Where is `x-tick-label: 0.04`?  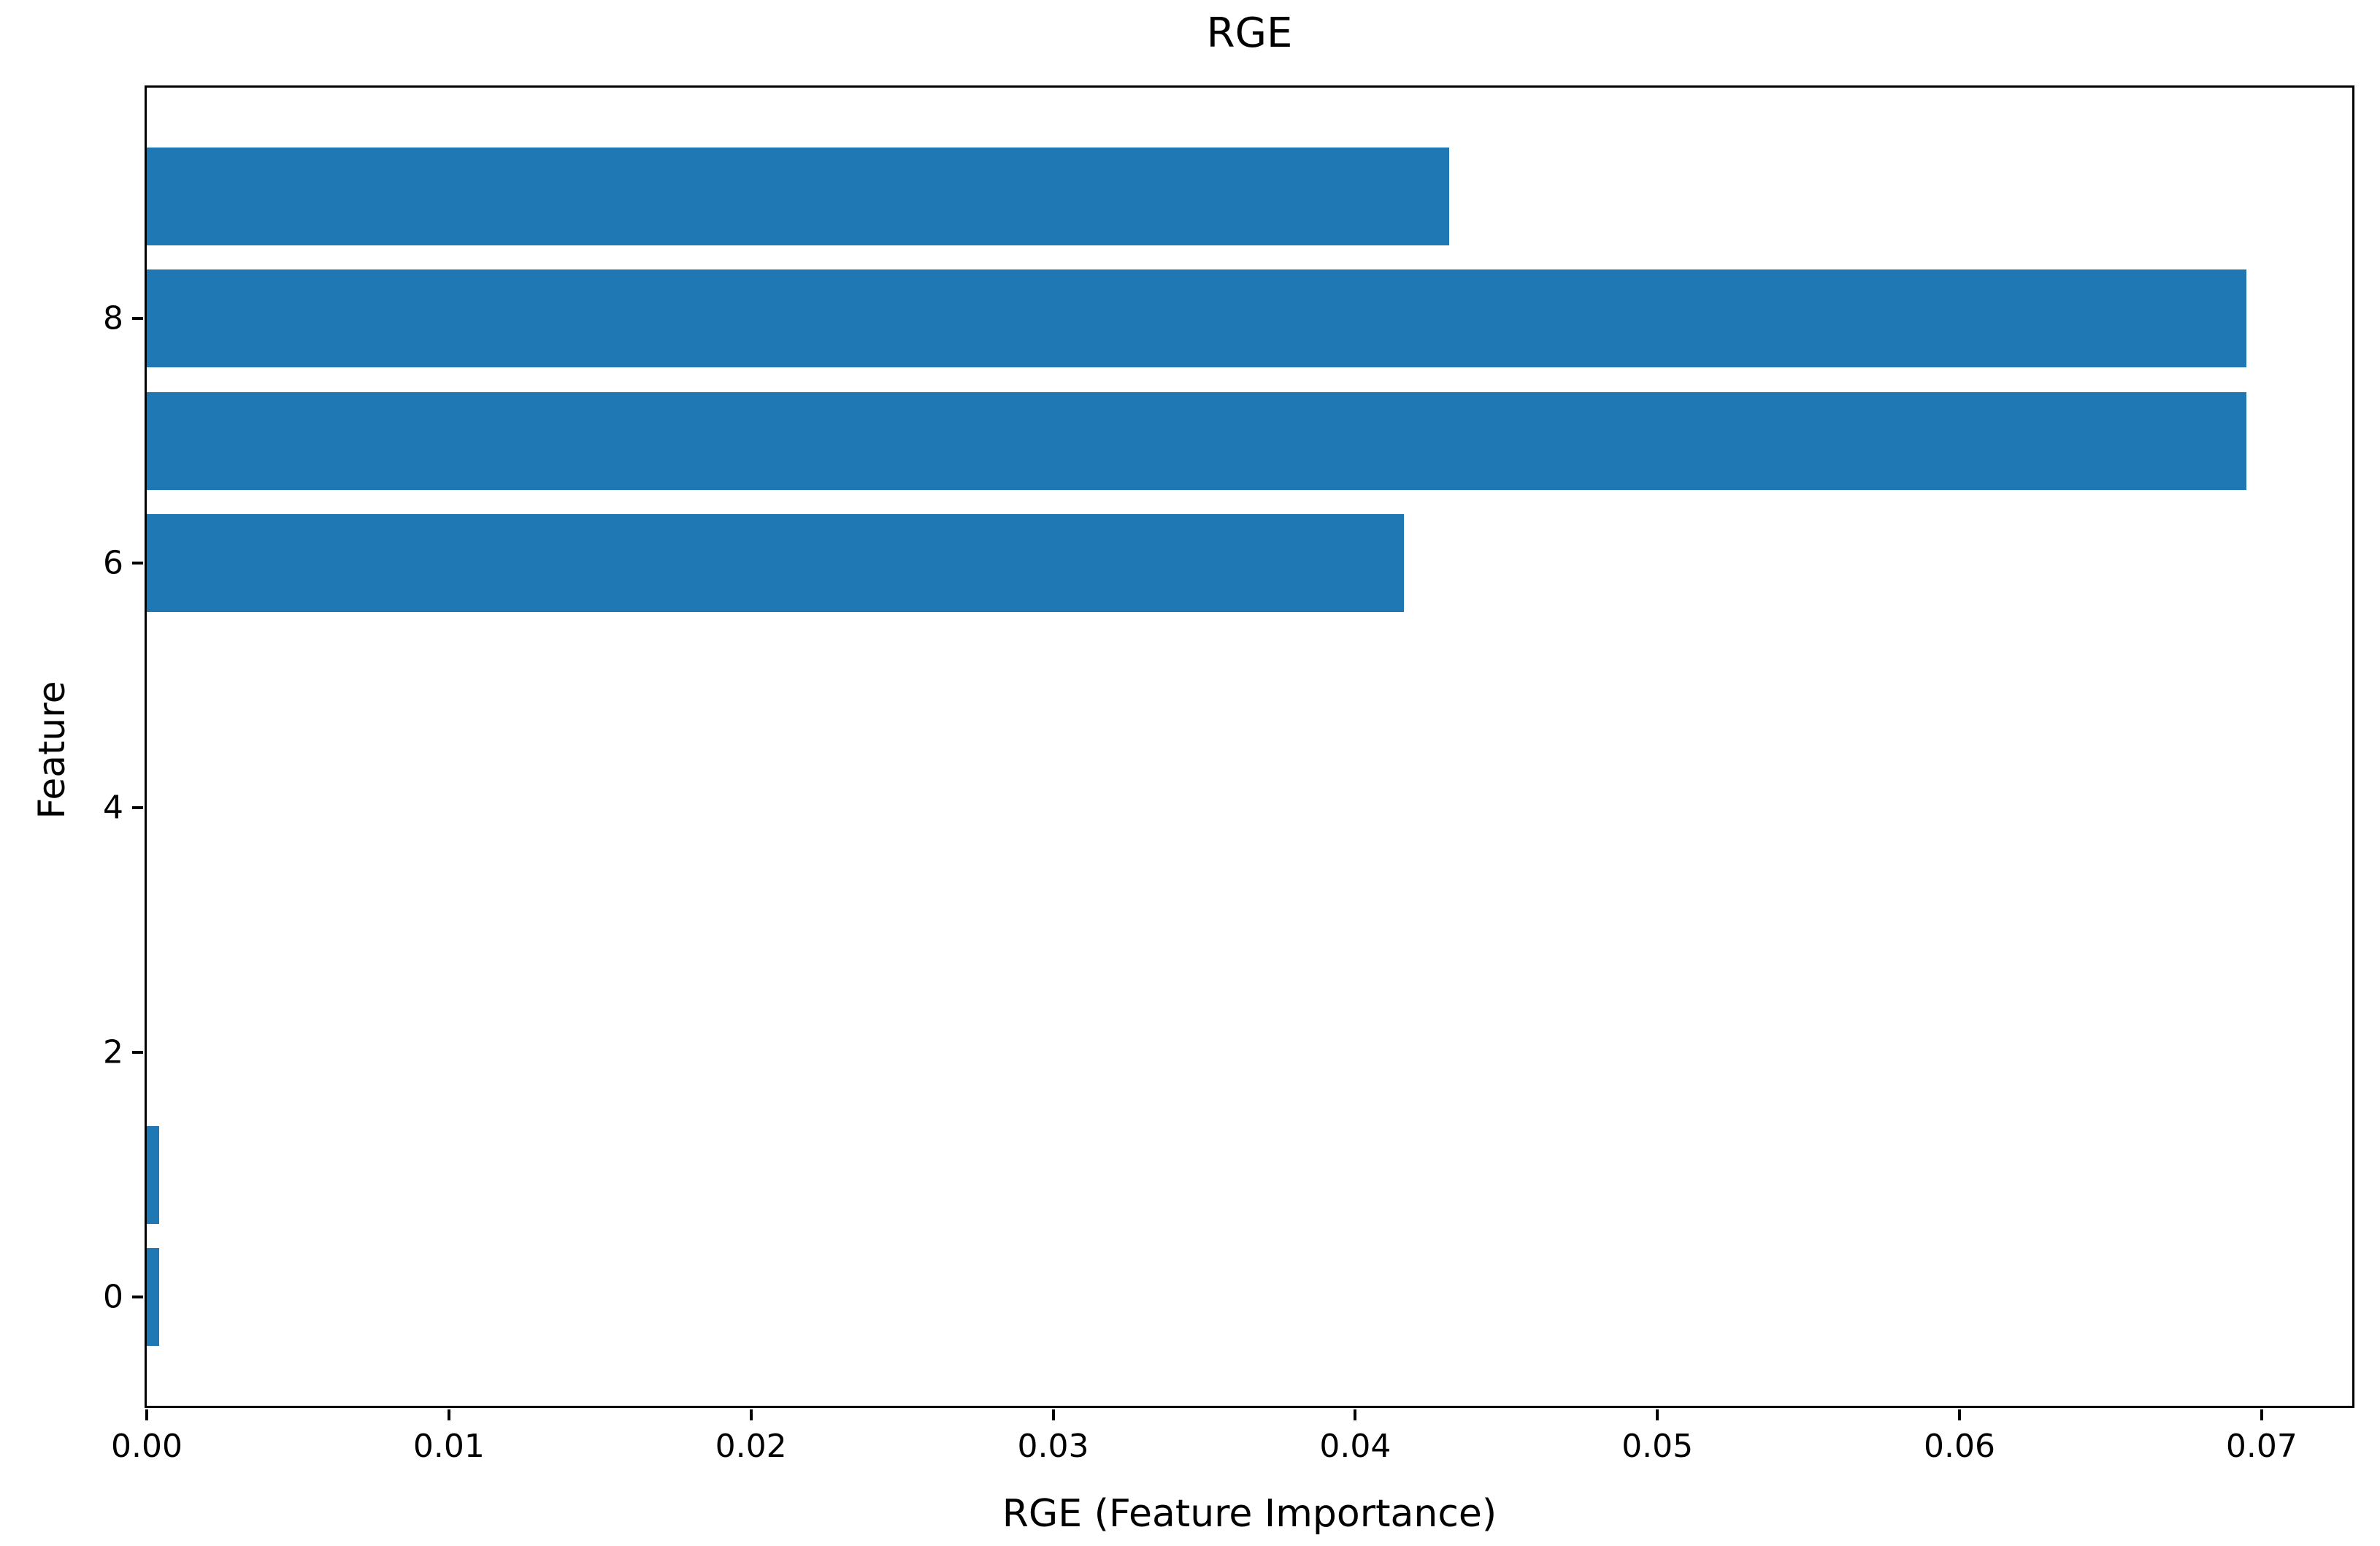 x-tick-label: 0.04 is located at coordinates (1355, 1446).